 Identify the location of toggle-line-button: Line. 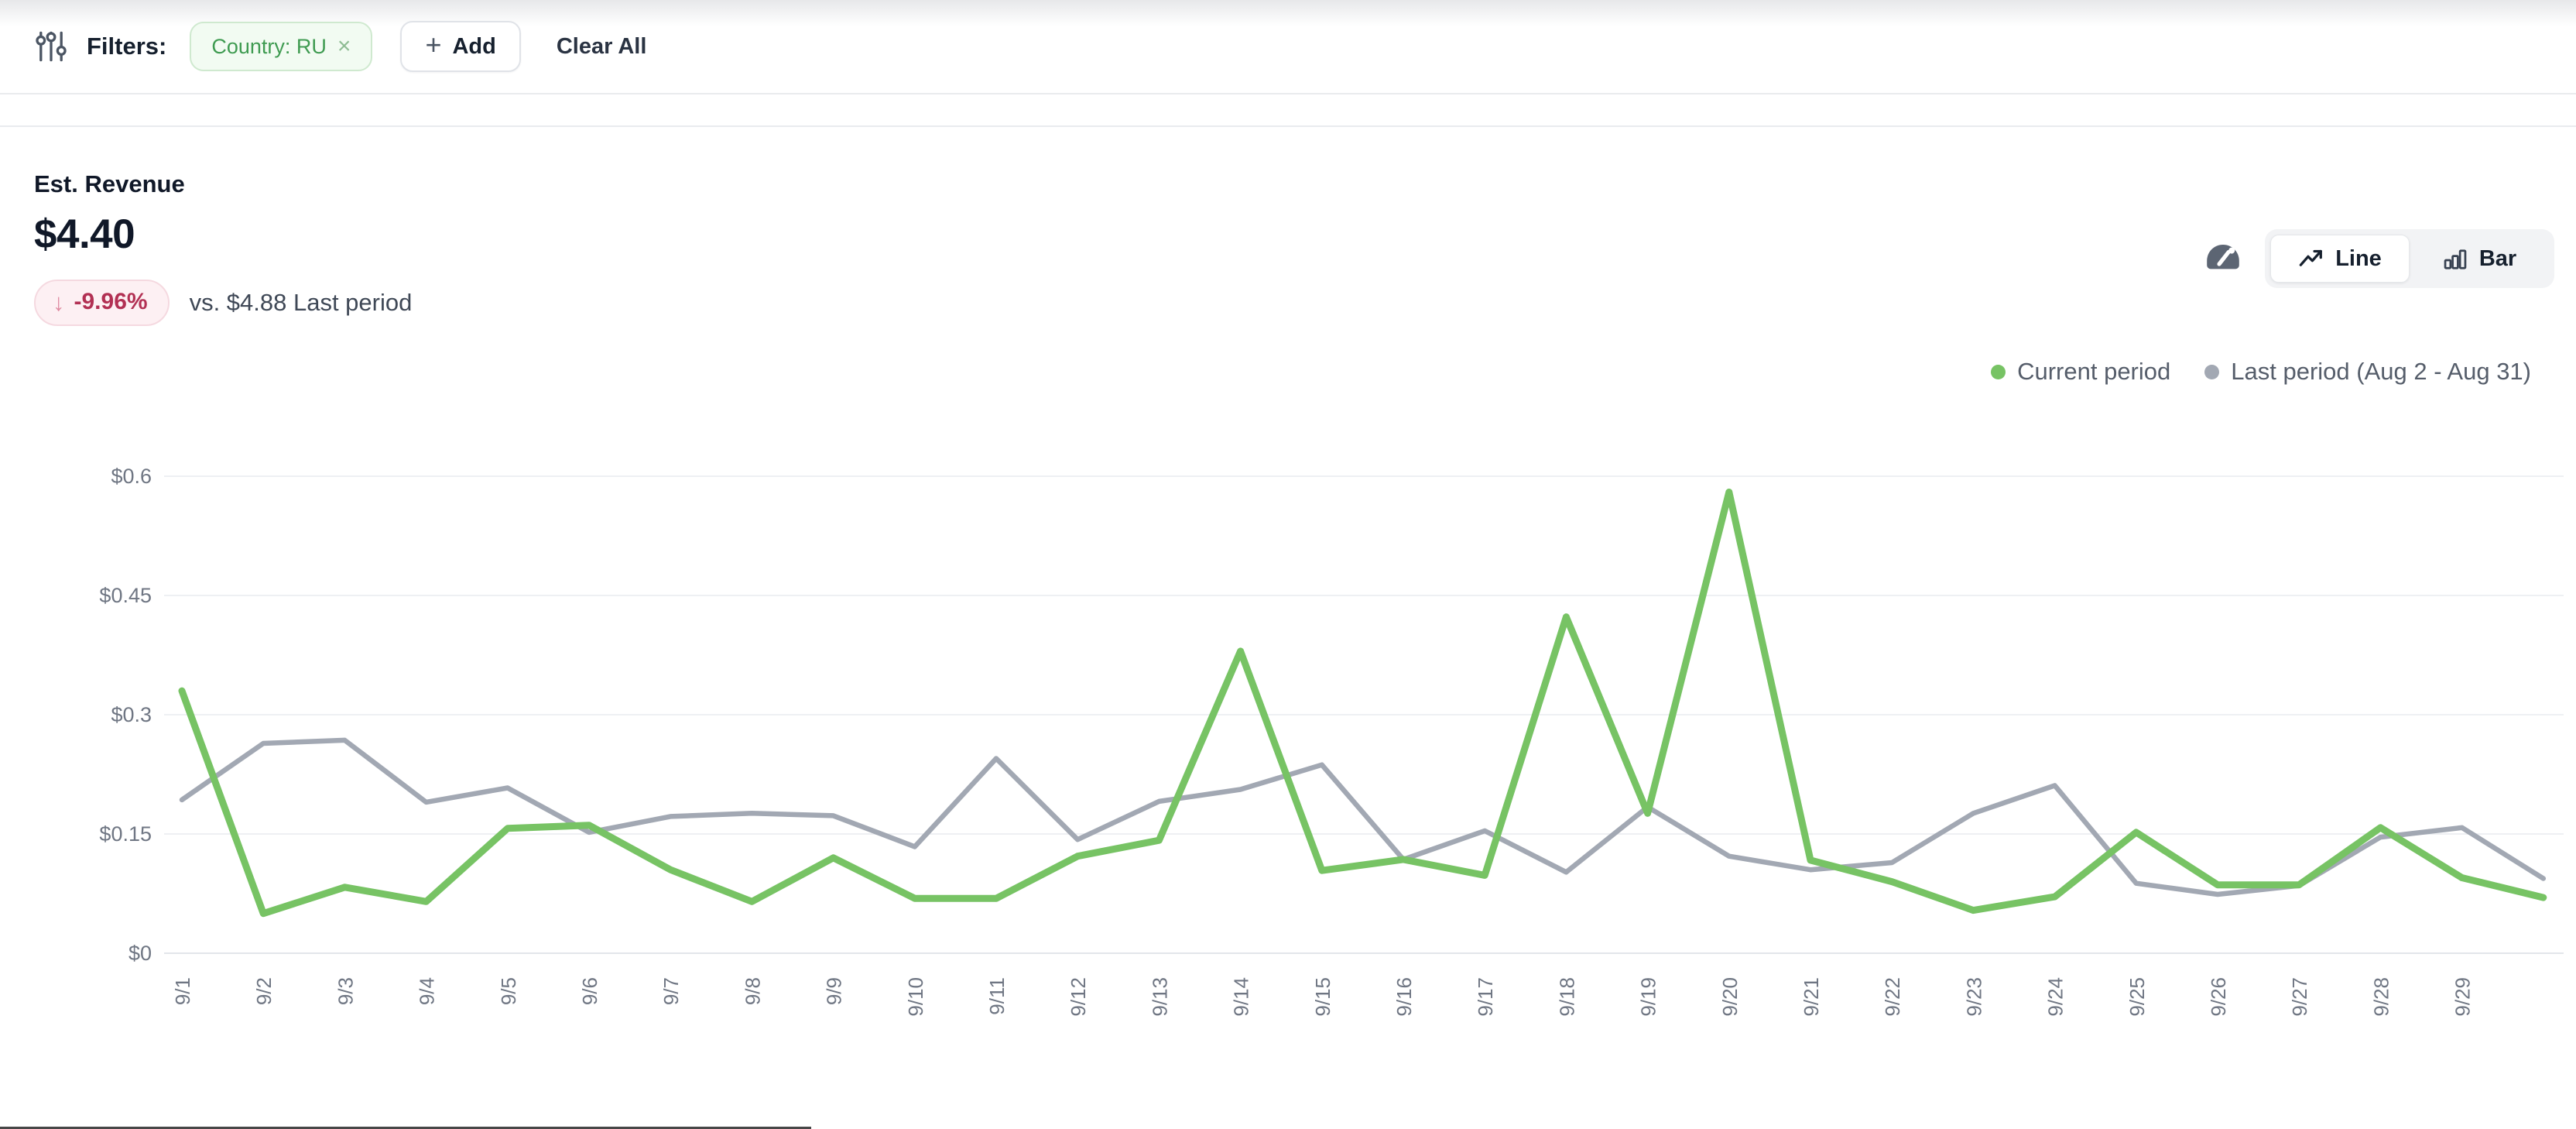
(2340, 259).